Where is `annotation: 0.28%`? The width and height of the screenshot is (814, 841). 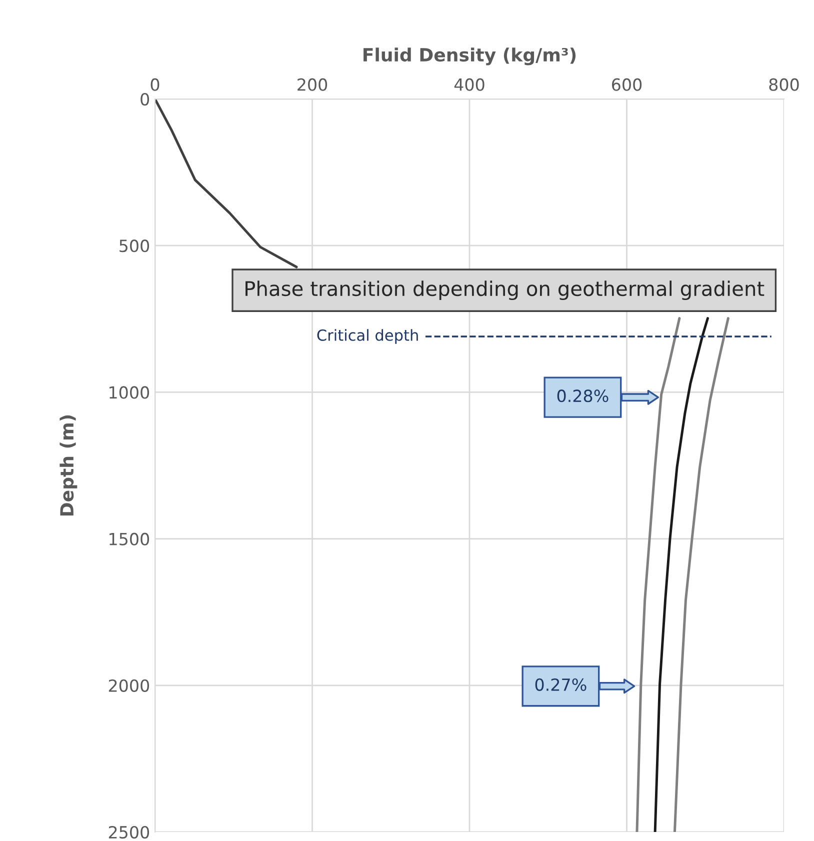 annotation: 0.28% is located at coordinates (582, 396).